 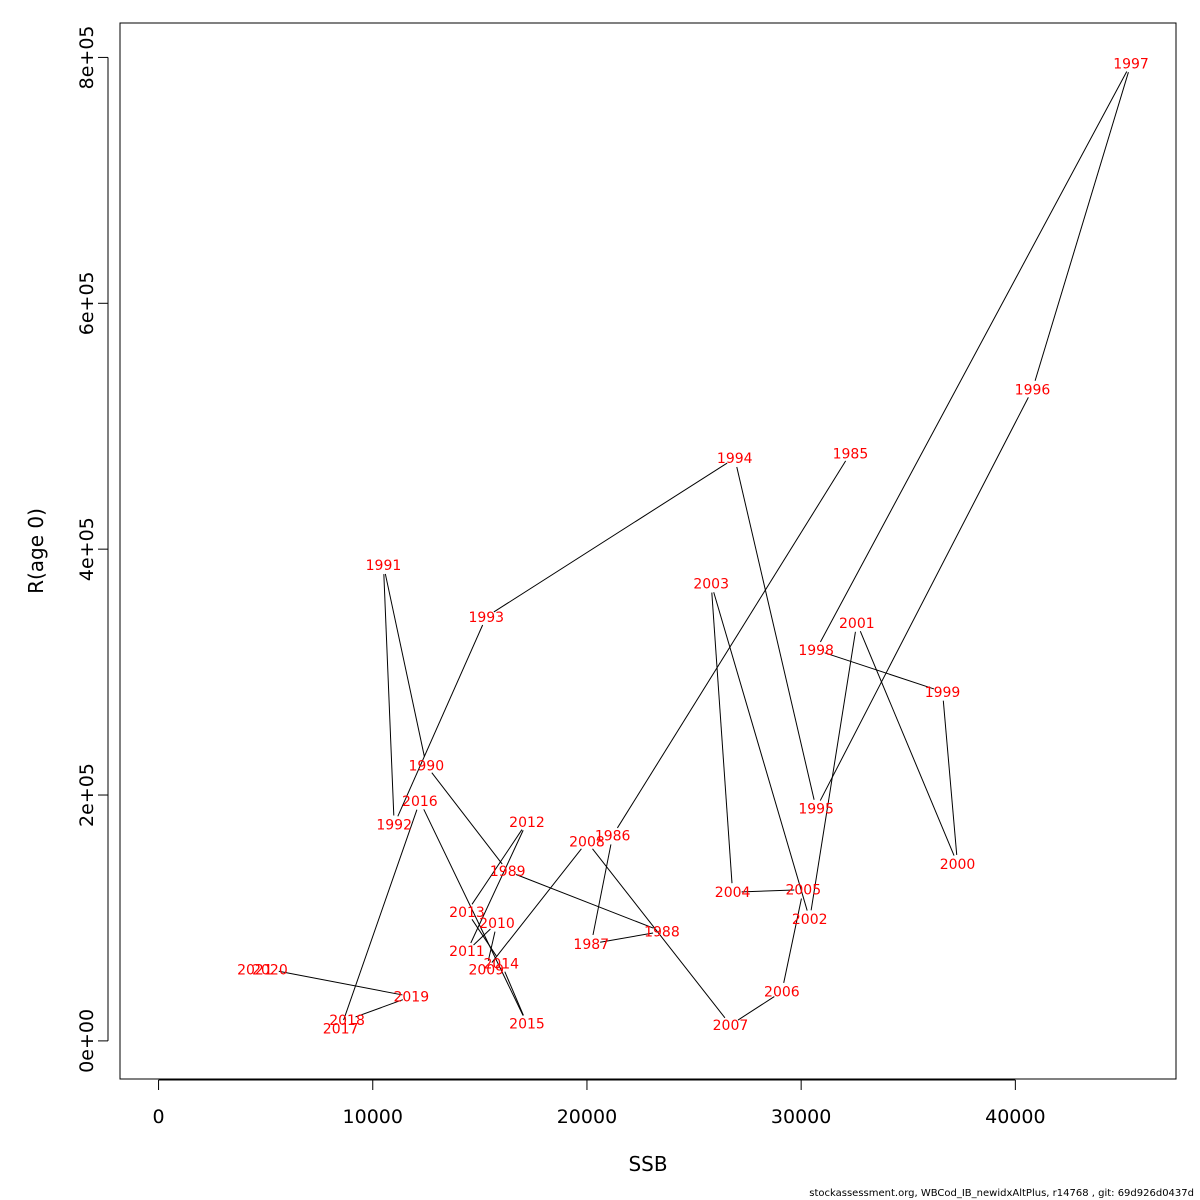 I want to click on point-label-2019: 2019, so click(x=411, y=998).